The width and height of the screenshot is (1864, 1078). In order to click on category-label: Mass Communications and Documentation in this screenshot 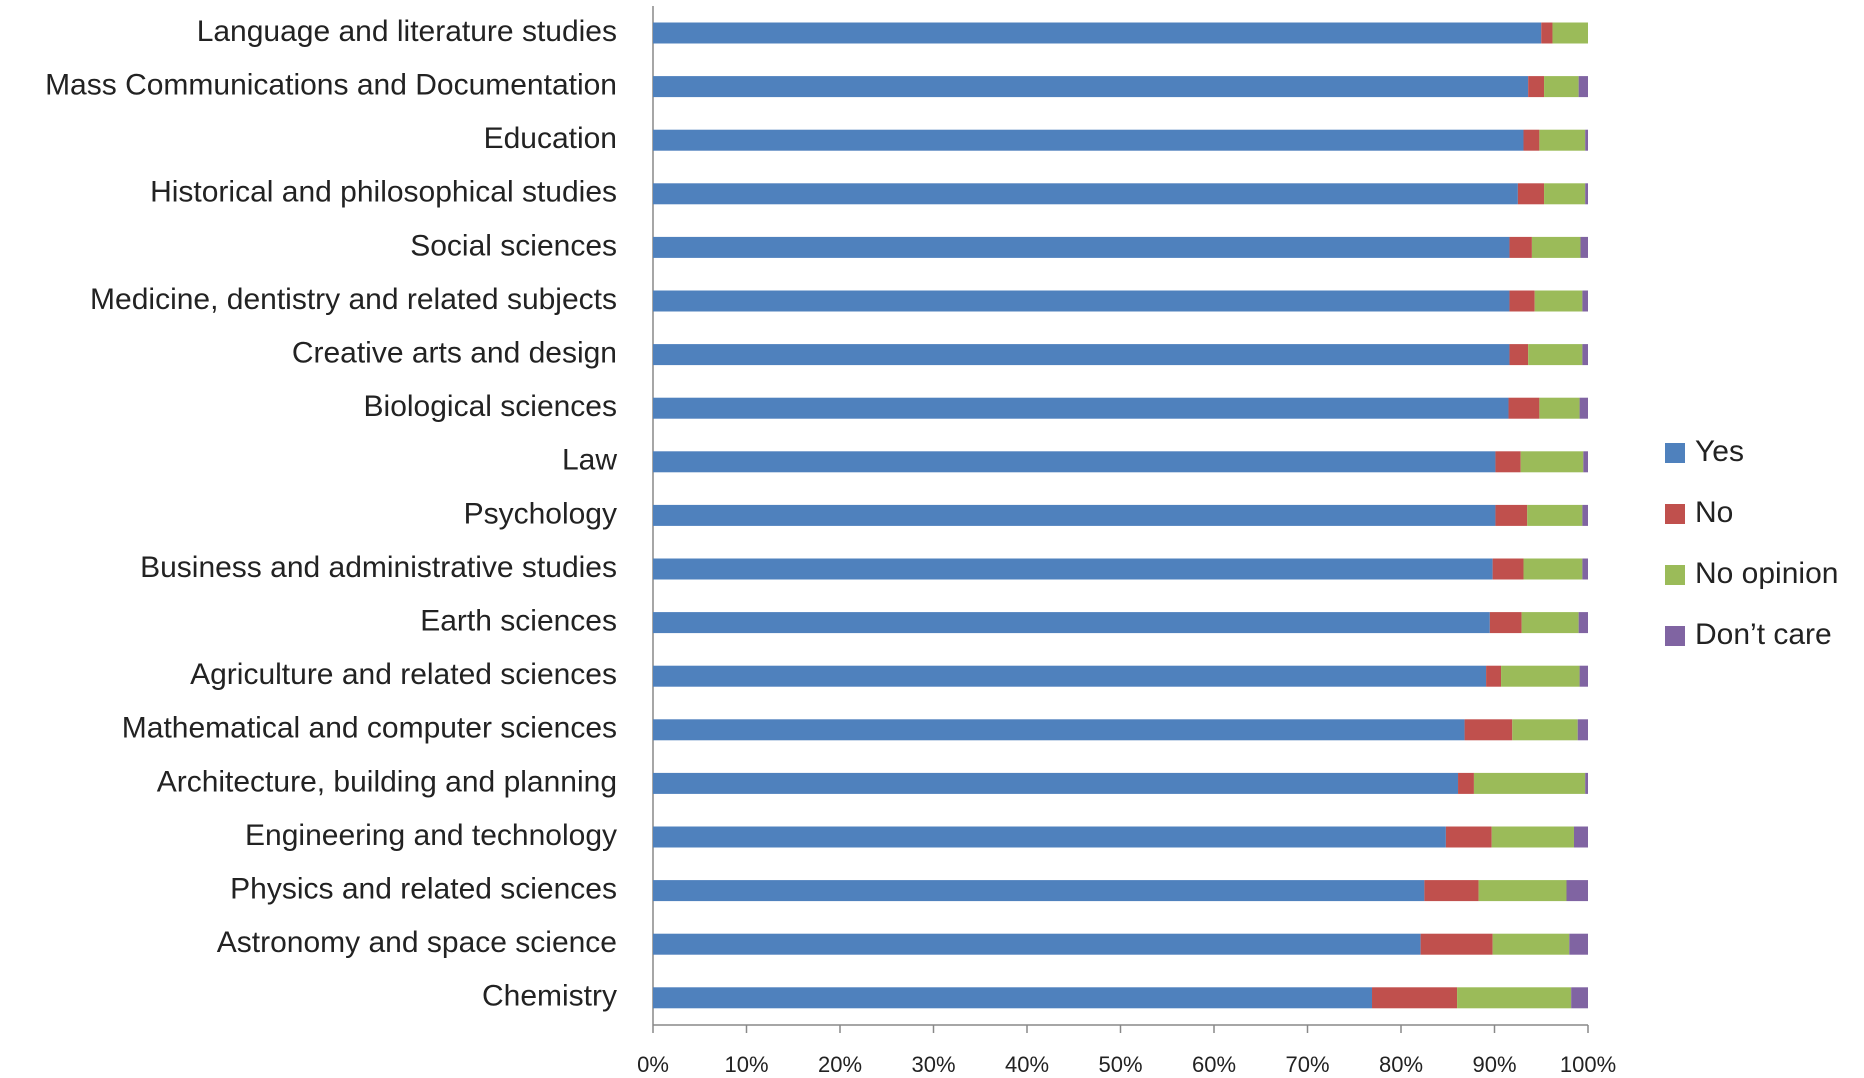, I will do `click(331, 85)`.